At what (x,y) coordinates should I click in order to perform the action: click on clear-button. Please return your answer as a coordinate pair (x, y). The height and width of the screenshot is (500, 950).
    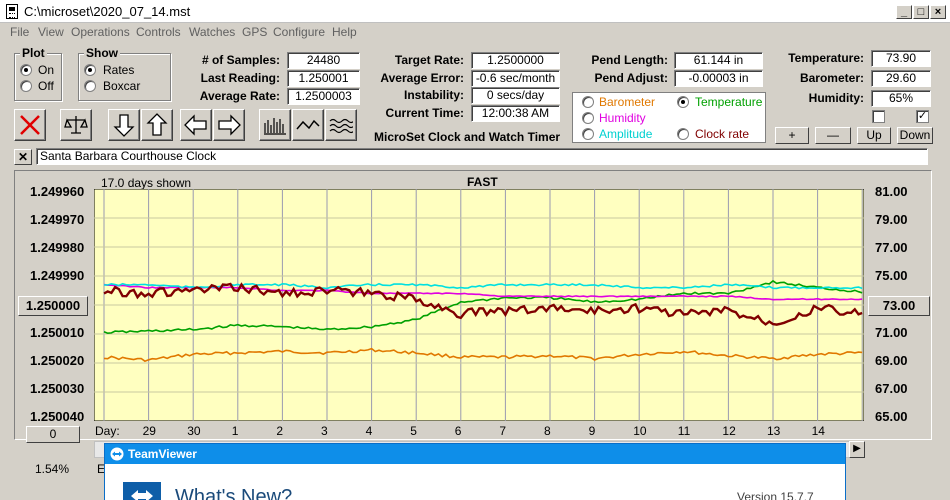
    Looking at the image, I should click on (30, 125).